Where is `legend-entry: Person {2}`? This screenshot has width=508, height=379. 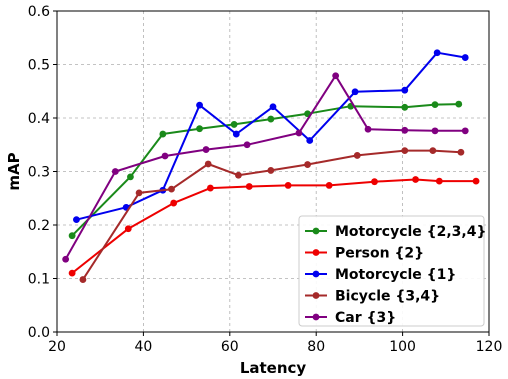
legend-entry: Person {2} is located at coordinates (364, 254).